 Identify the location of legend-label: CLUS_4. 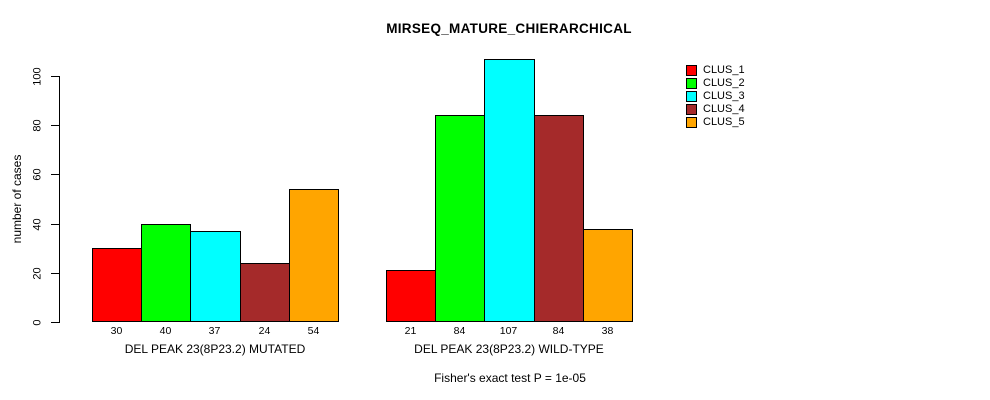
(724, 109).